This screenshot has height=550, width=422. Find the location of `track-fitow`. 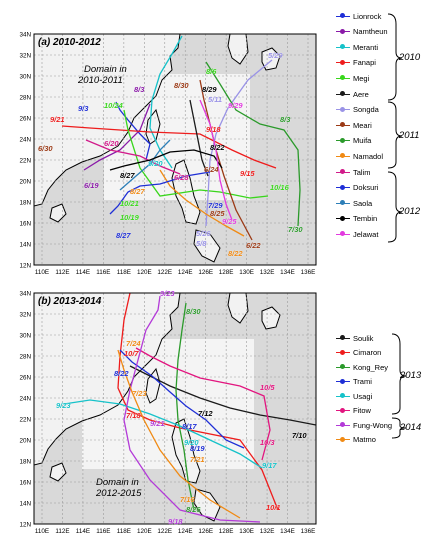

track-fitow is located at coordinates (203, 404).